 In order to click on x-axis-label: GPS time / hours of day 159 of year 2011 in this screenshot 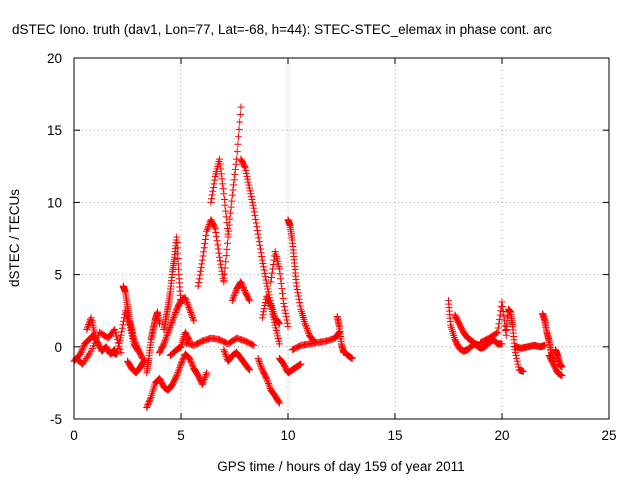, I will do `click(340, 466)`.